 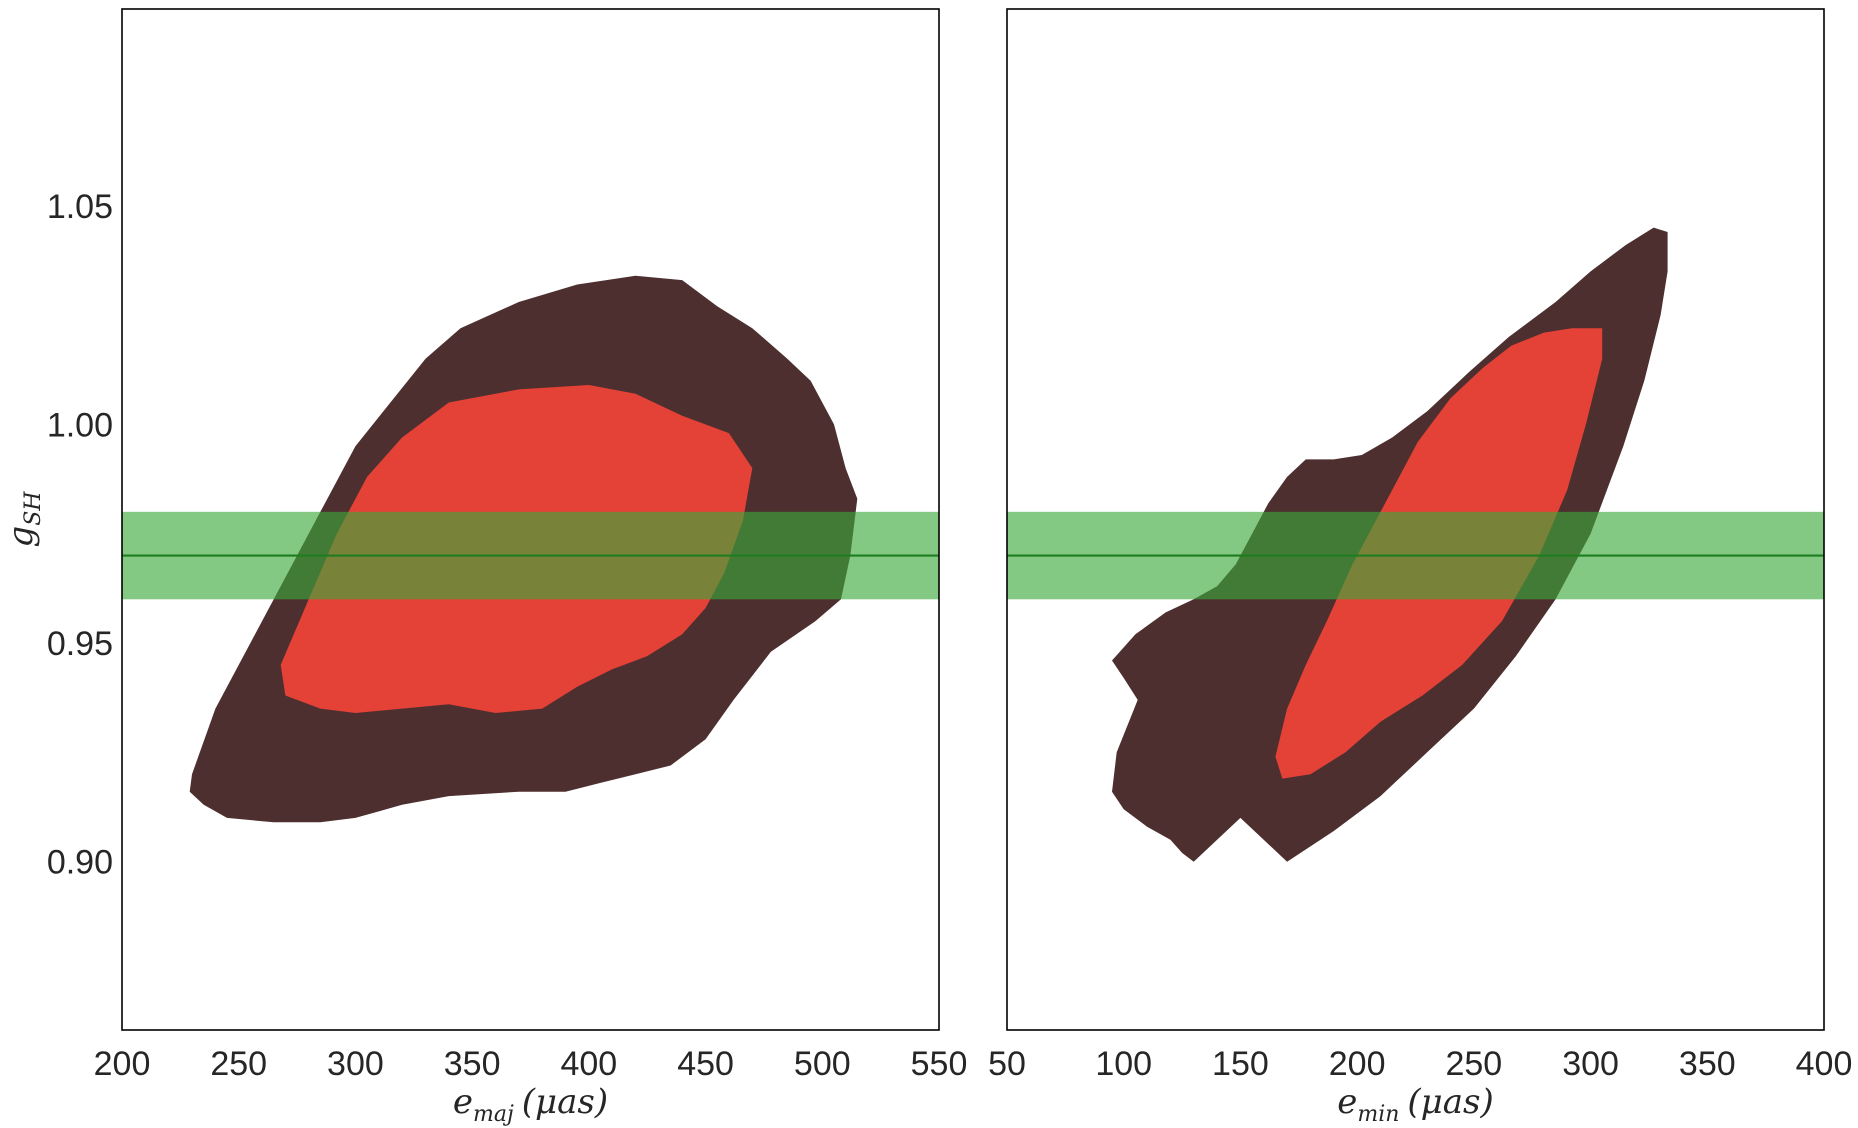 What do you see at coordinates (1824, 1064) in the screenshot?
I see `right-x-tick-label: 400` at bounding box center [1824, 1064].